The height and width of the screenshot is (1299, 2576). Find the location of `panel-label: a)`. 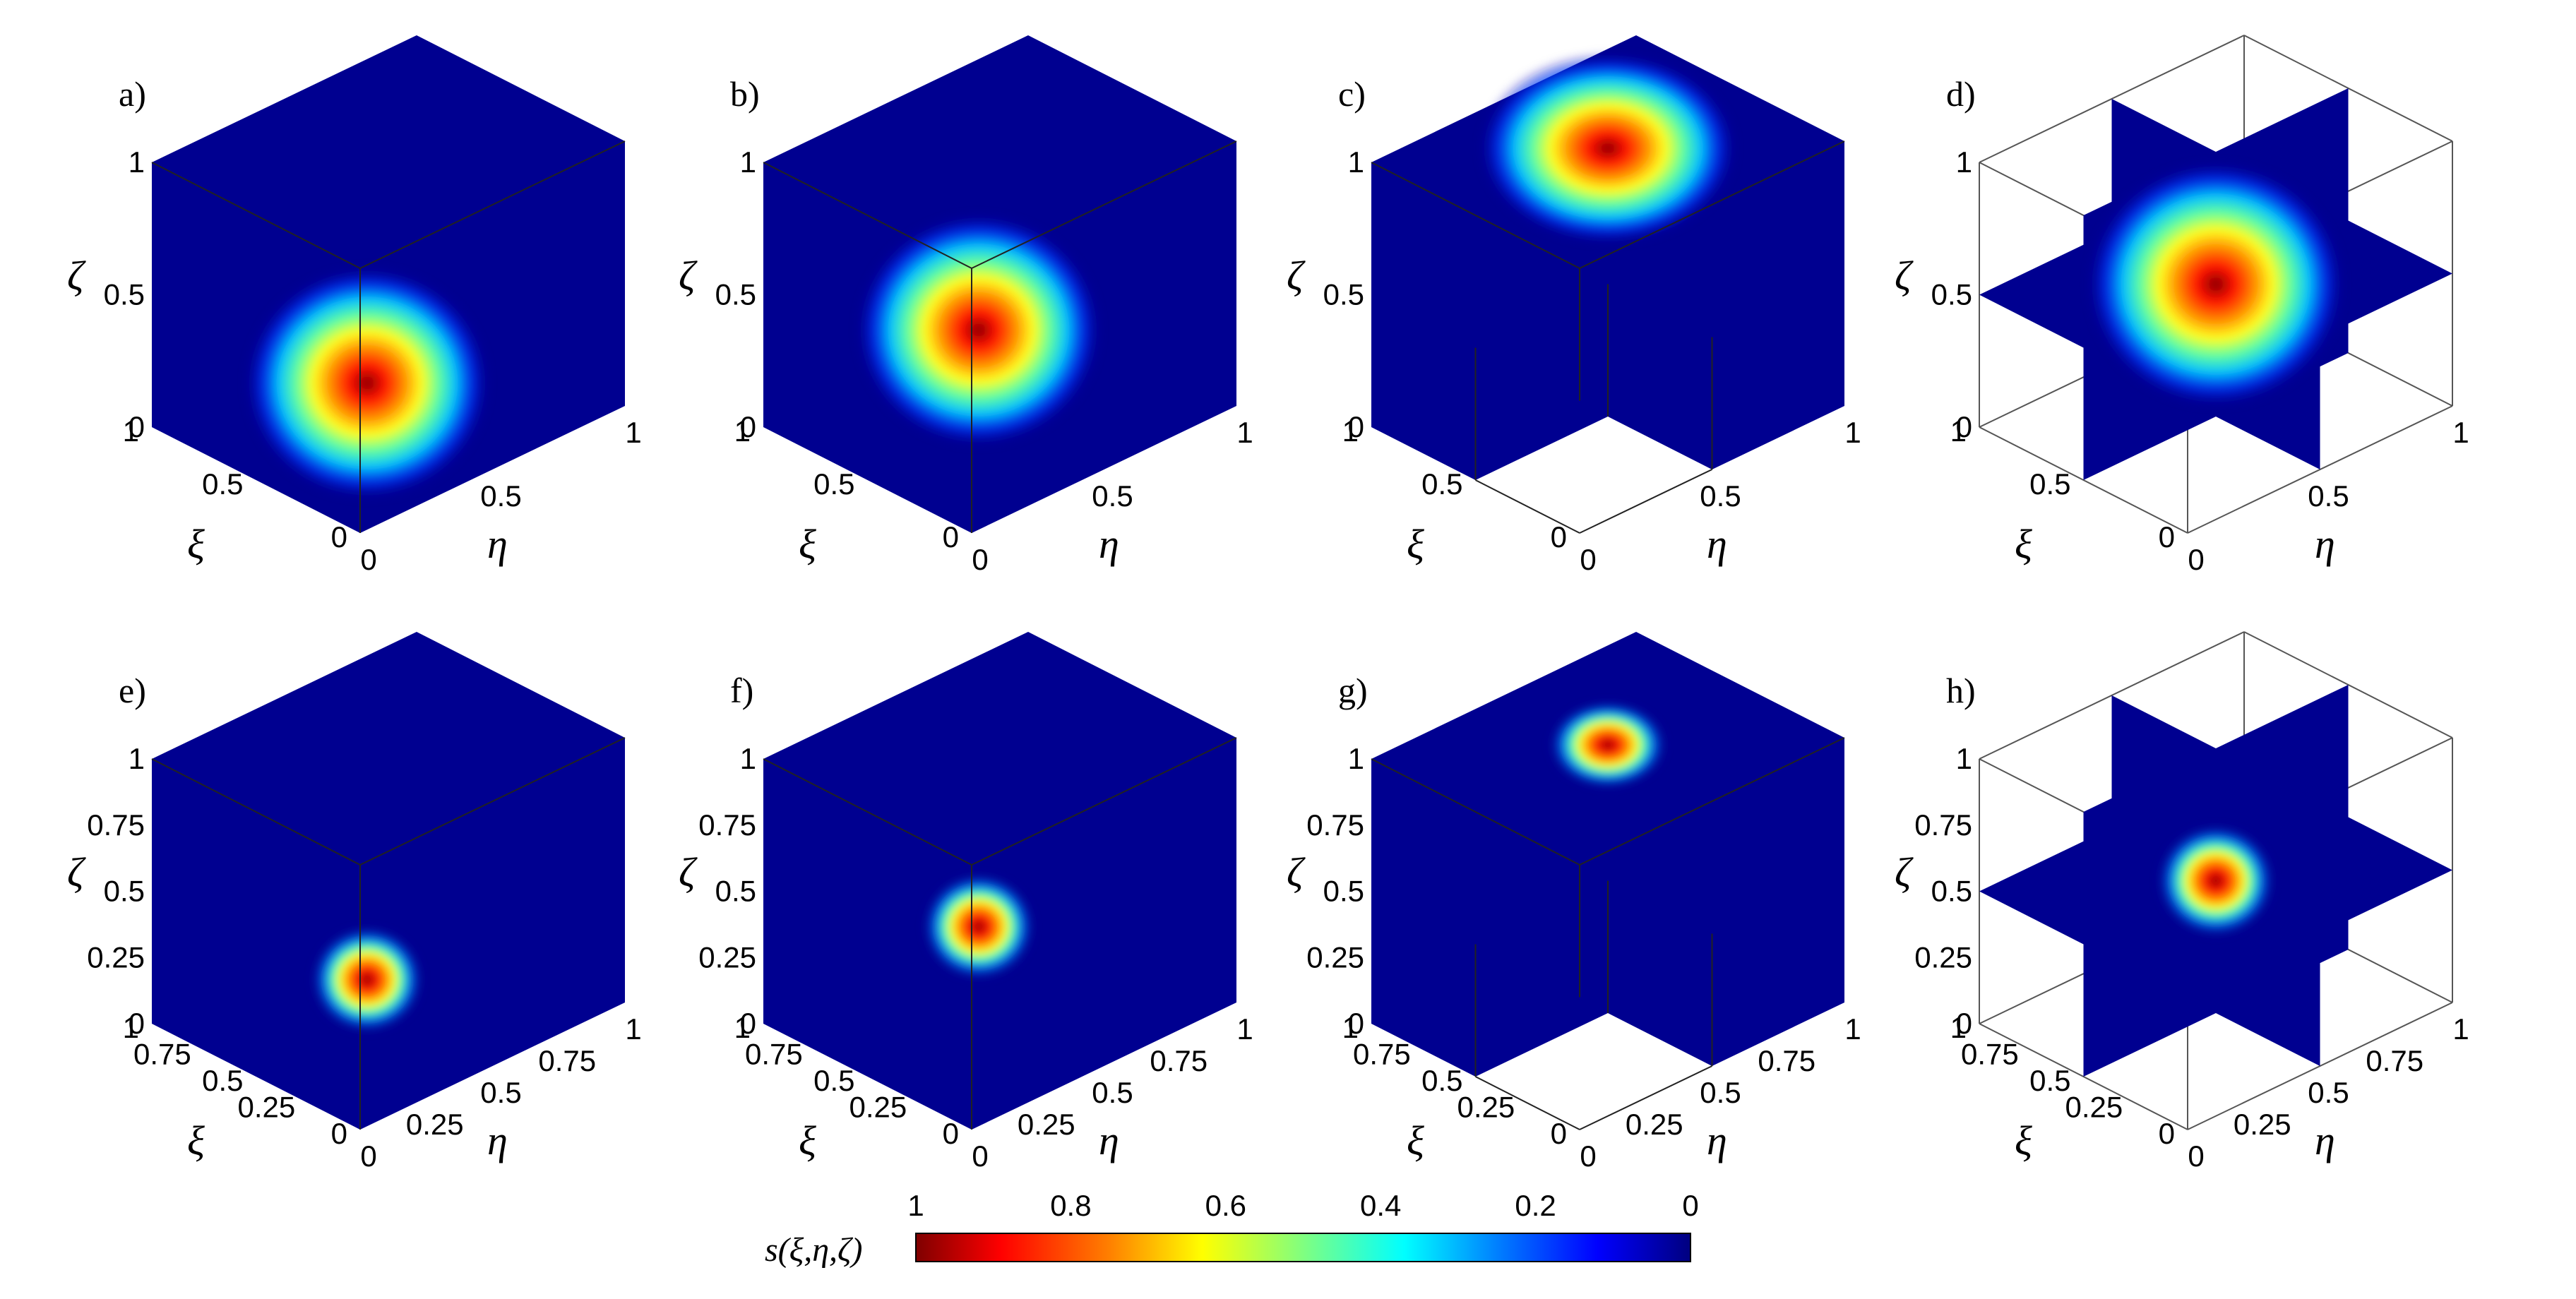

panel-label: a) is located at coordinates (132, 94).